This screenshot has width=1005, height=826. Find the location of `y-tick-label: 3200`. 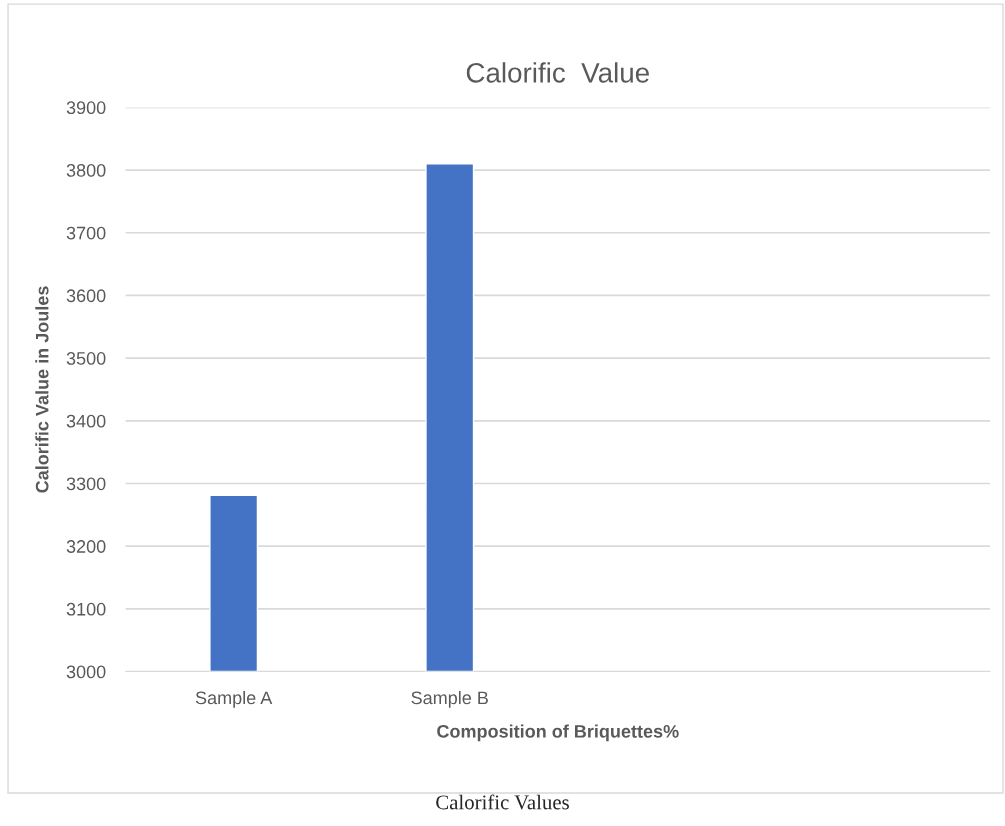

y-tick-label: 3200 is located at coordinates (86, 546).